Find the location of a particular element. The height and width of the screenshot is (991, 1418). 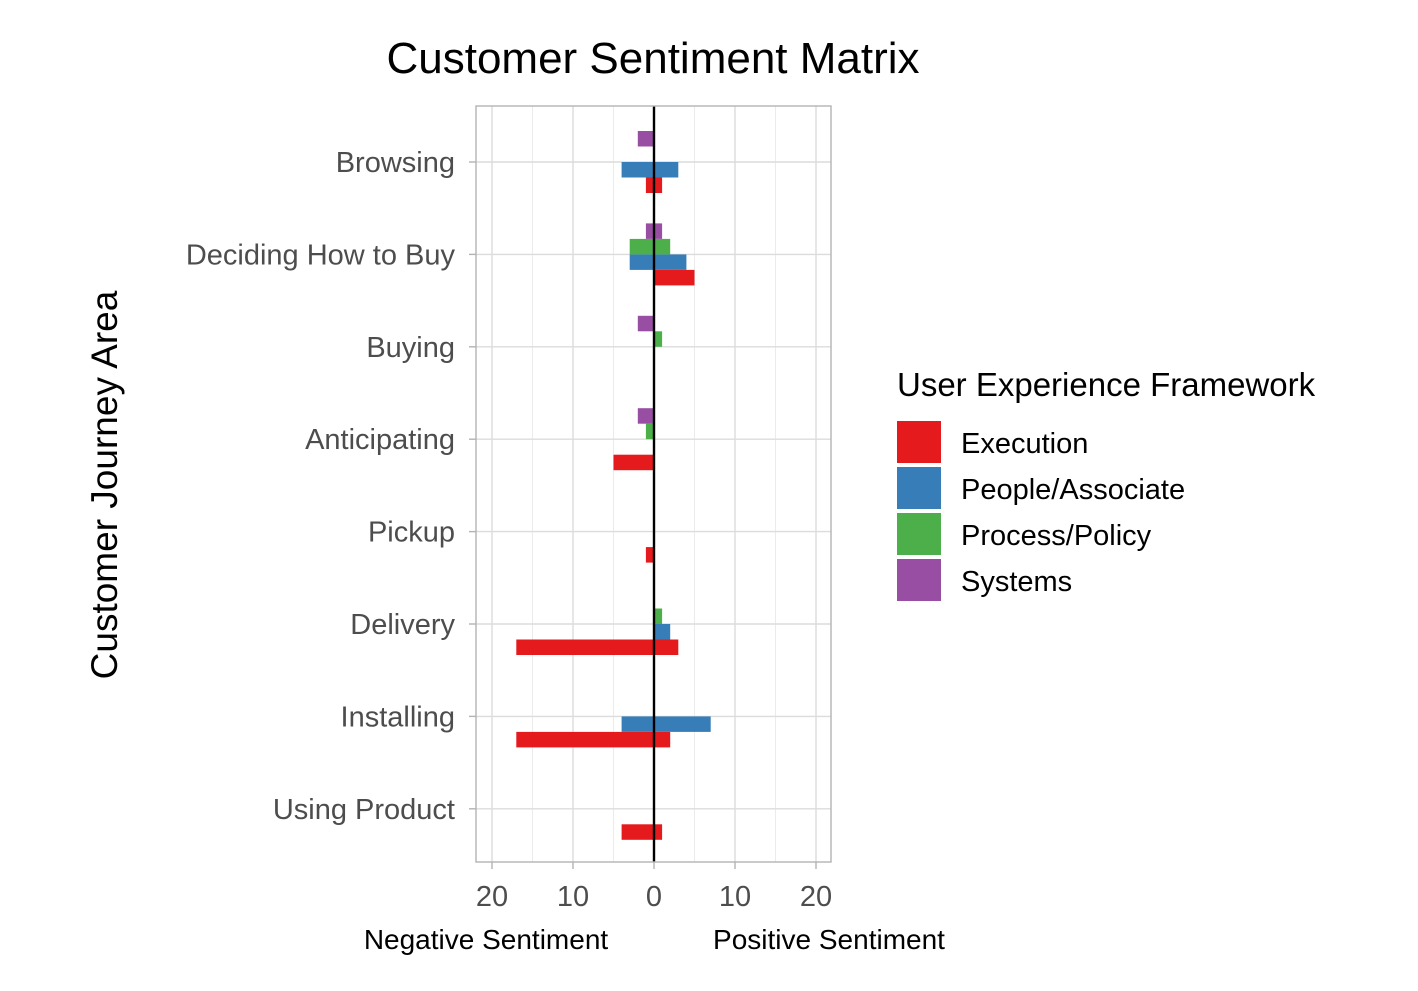

x-tick-label: 0 is located at coordinates (654, 897).